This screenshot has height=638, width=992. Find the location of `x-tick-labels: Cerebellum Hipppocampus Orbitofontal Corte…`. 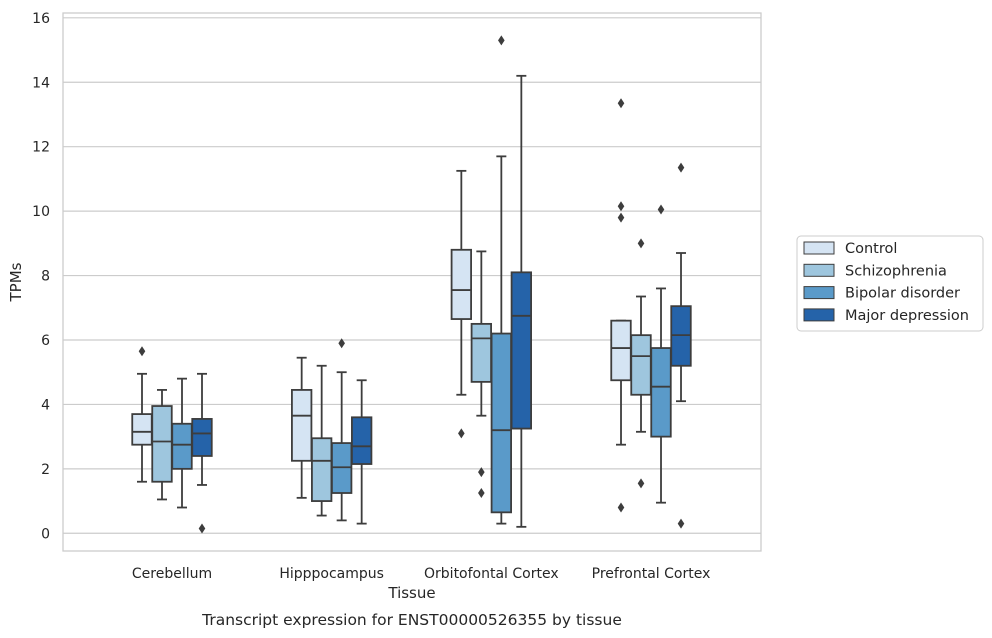

x-tick-labels: Cerebellum Hipppocampus Orbitofontal Corte… is located at coordinates (421, 574).